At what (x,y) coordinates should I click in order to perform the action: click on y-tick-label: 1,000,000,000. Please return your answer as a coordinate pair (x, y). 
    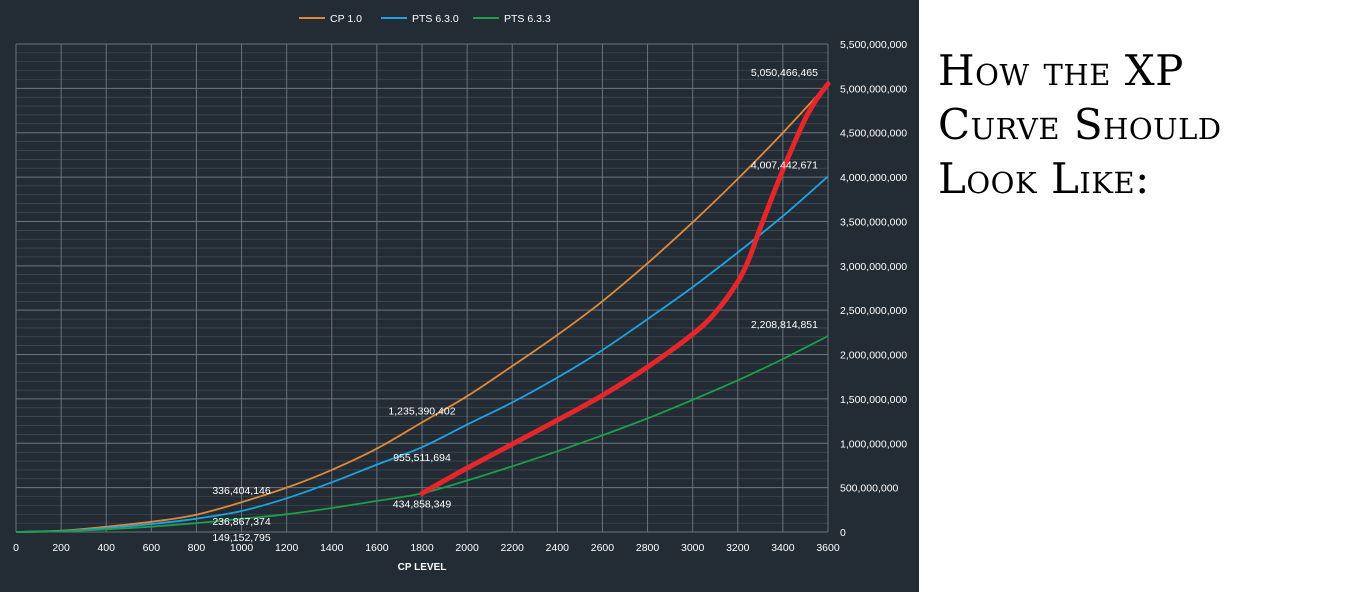
    Looking at the image, I should click on (873, 444).